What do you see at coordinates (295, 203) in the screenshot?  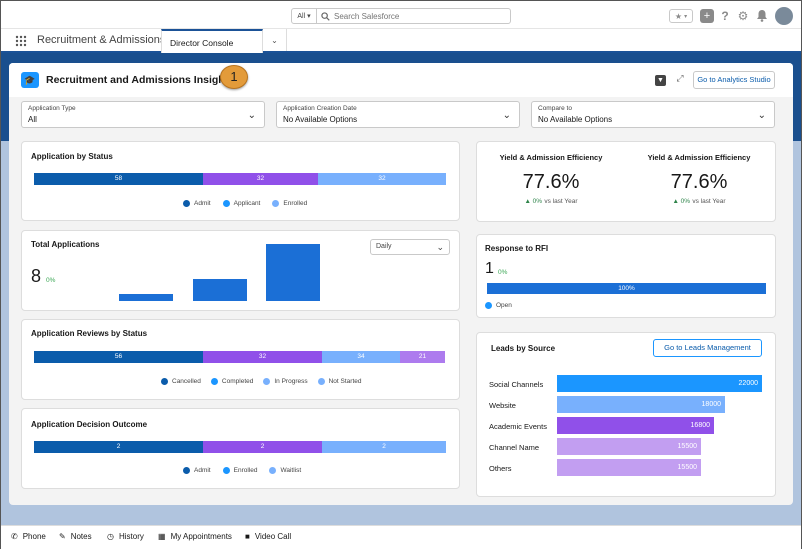 I see `legend-label: Enrolled` at bounding box center [295, 203].